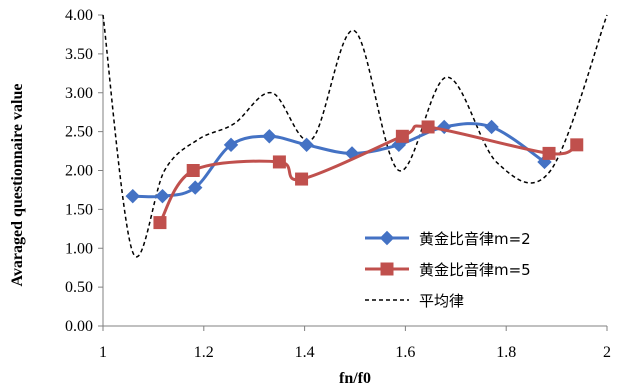 Image resolution: width=618 pixels, height=389 pixels. Describe the element at coordinates (475, 270) in the screenshot. I see `legend-label: 黄金比音律m=5` at that location.